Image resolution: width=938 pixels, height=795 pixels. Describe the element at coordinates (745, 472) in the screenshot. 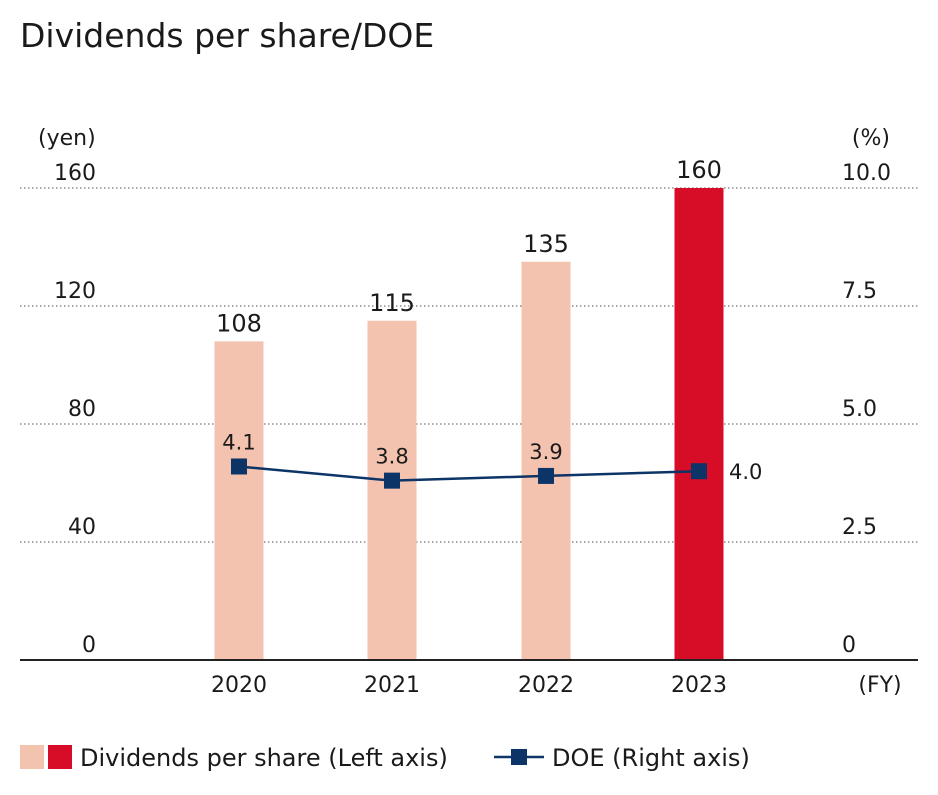

I see `doe-value-label: 4.0` at that location.